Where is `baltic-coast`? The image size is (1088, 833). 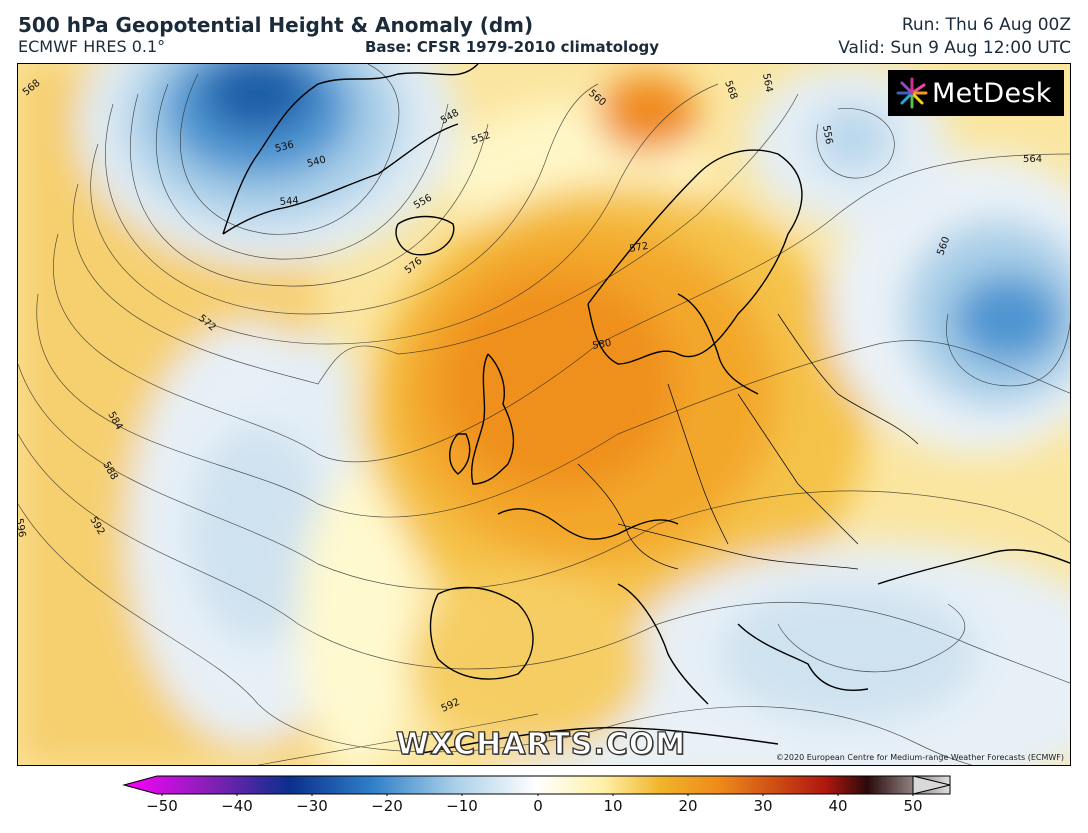
baltic-coast is located at coordinates (718, 344).